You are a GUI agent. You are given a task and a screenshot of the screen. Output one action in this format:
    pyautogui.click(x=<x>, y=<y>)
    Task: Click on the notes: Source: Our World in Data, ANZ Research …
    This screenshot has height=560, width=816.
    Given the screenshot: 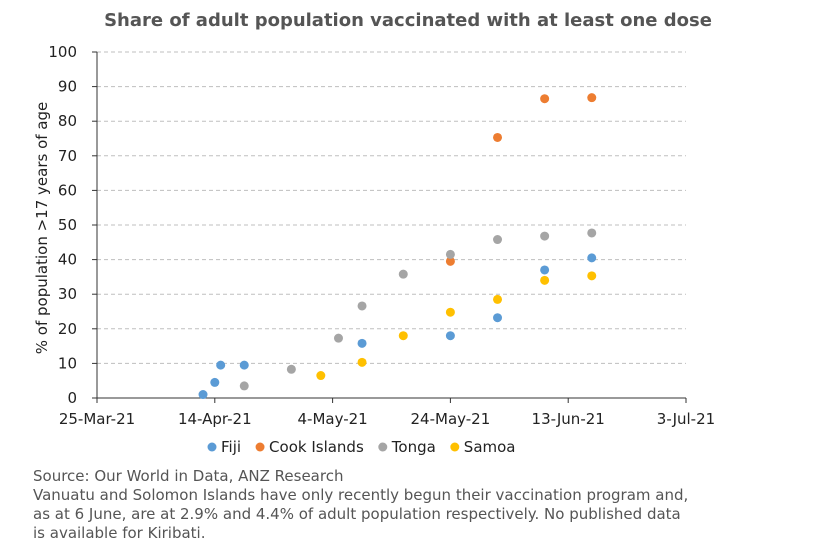 What is the action you would take?
    pyautogui.click(x=413, y=505)
    